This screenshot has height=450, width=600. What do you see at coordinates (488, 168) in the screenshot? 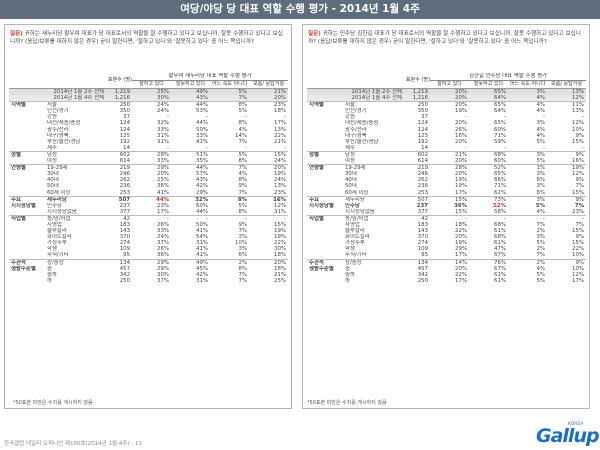
I see `percent-cell: 52%` at bounding box center [488, 168].